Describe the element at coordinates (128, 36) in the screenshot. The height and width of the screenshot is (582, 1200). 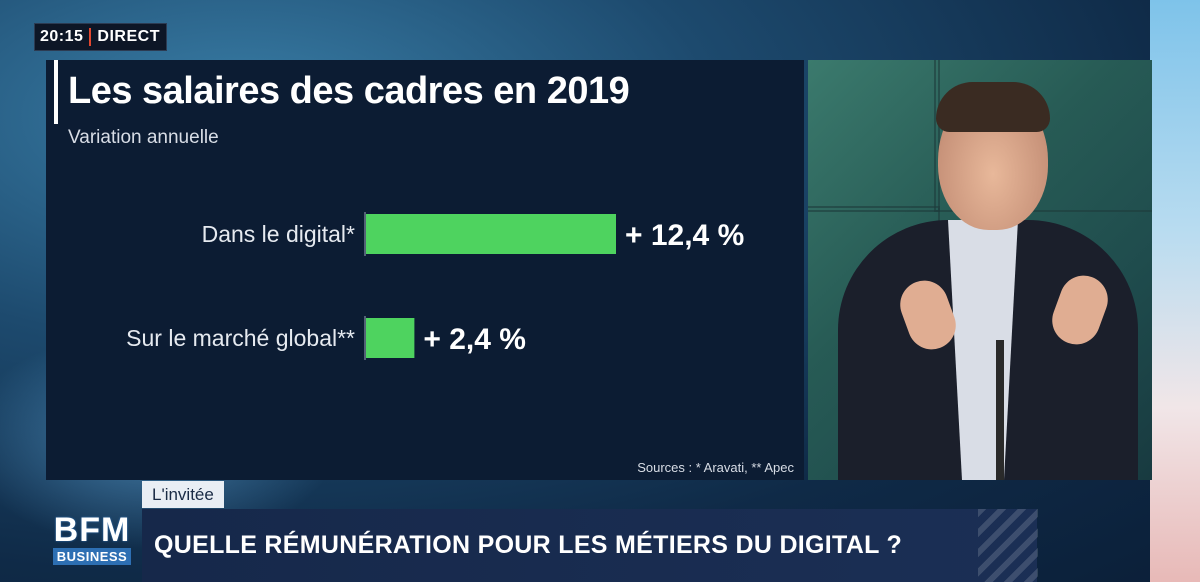
I see `live-label: DIRECT` at that location.